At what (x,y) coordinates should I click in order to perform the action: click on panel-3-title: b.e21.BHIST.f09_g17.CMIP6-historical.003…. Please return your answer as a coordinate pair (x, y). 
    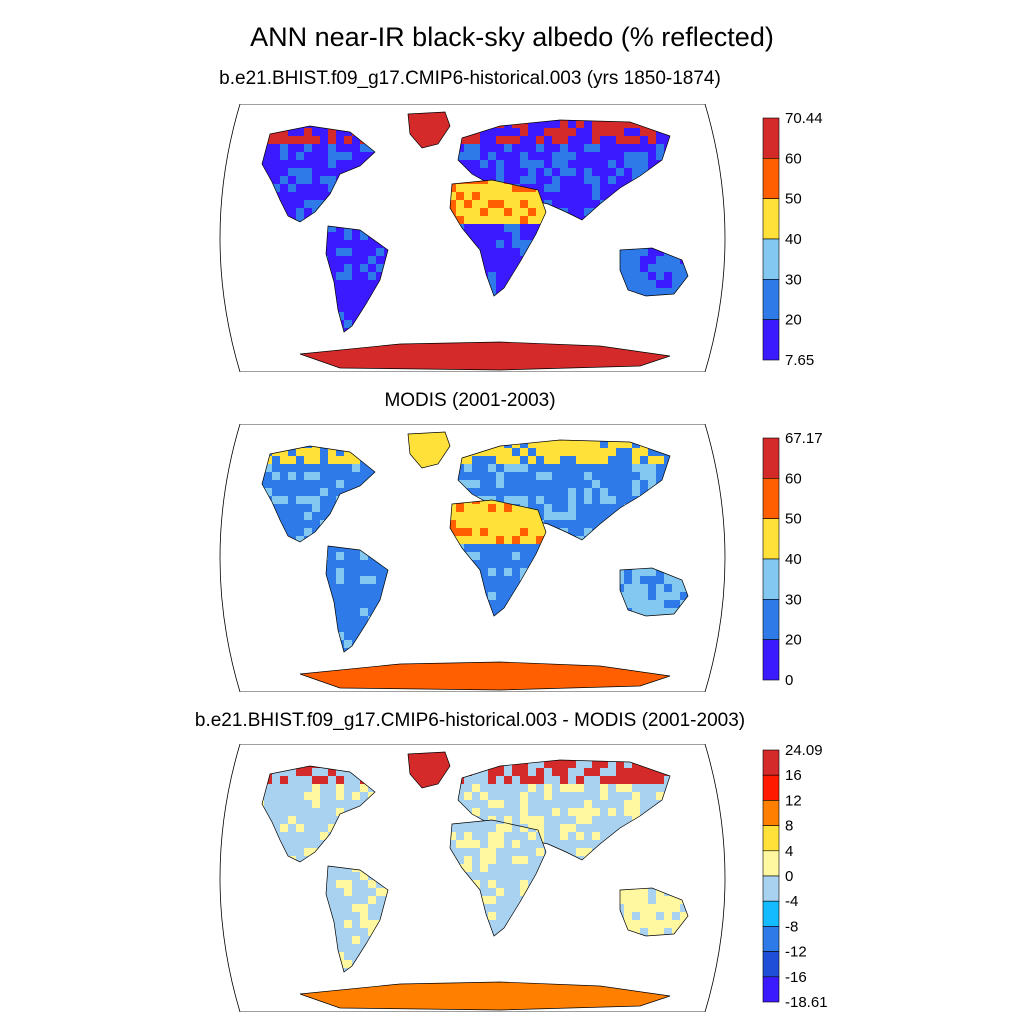
    Looking at the image, I should click on (470, 721).